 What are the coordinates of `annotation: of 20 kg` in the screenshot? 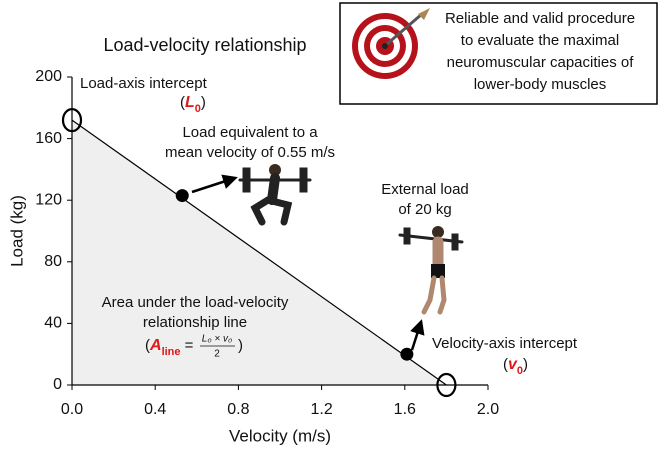 It's located at (424, 209).